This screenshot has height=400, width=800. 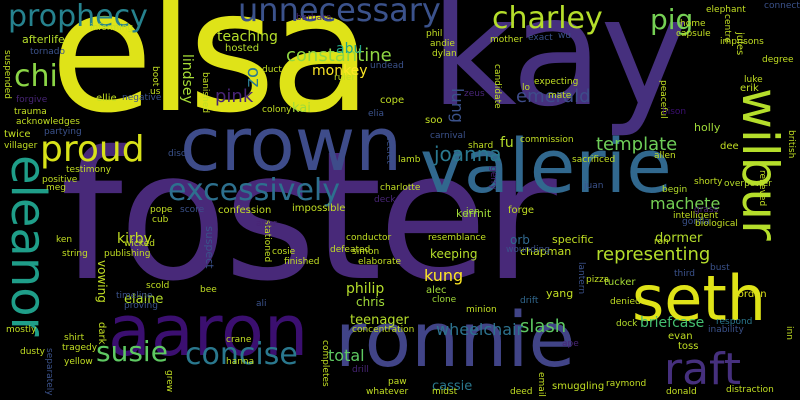 I want to click on word-jules: jules, so click(x=739, y=44).